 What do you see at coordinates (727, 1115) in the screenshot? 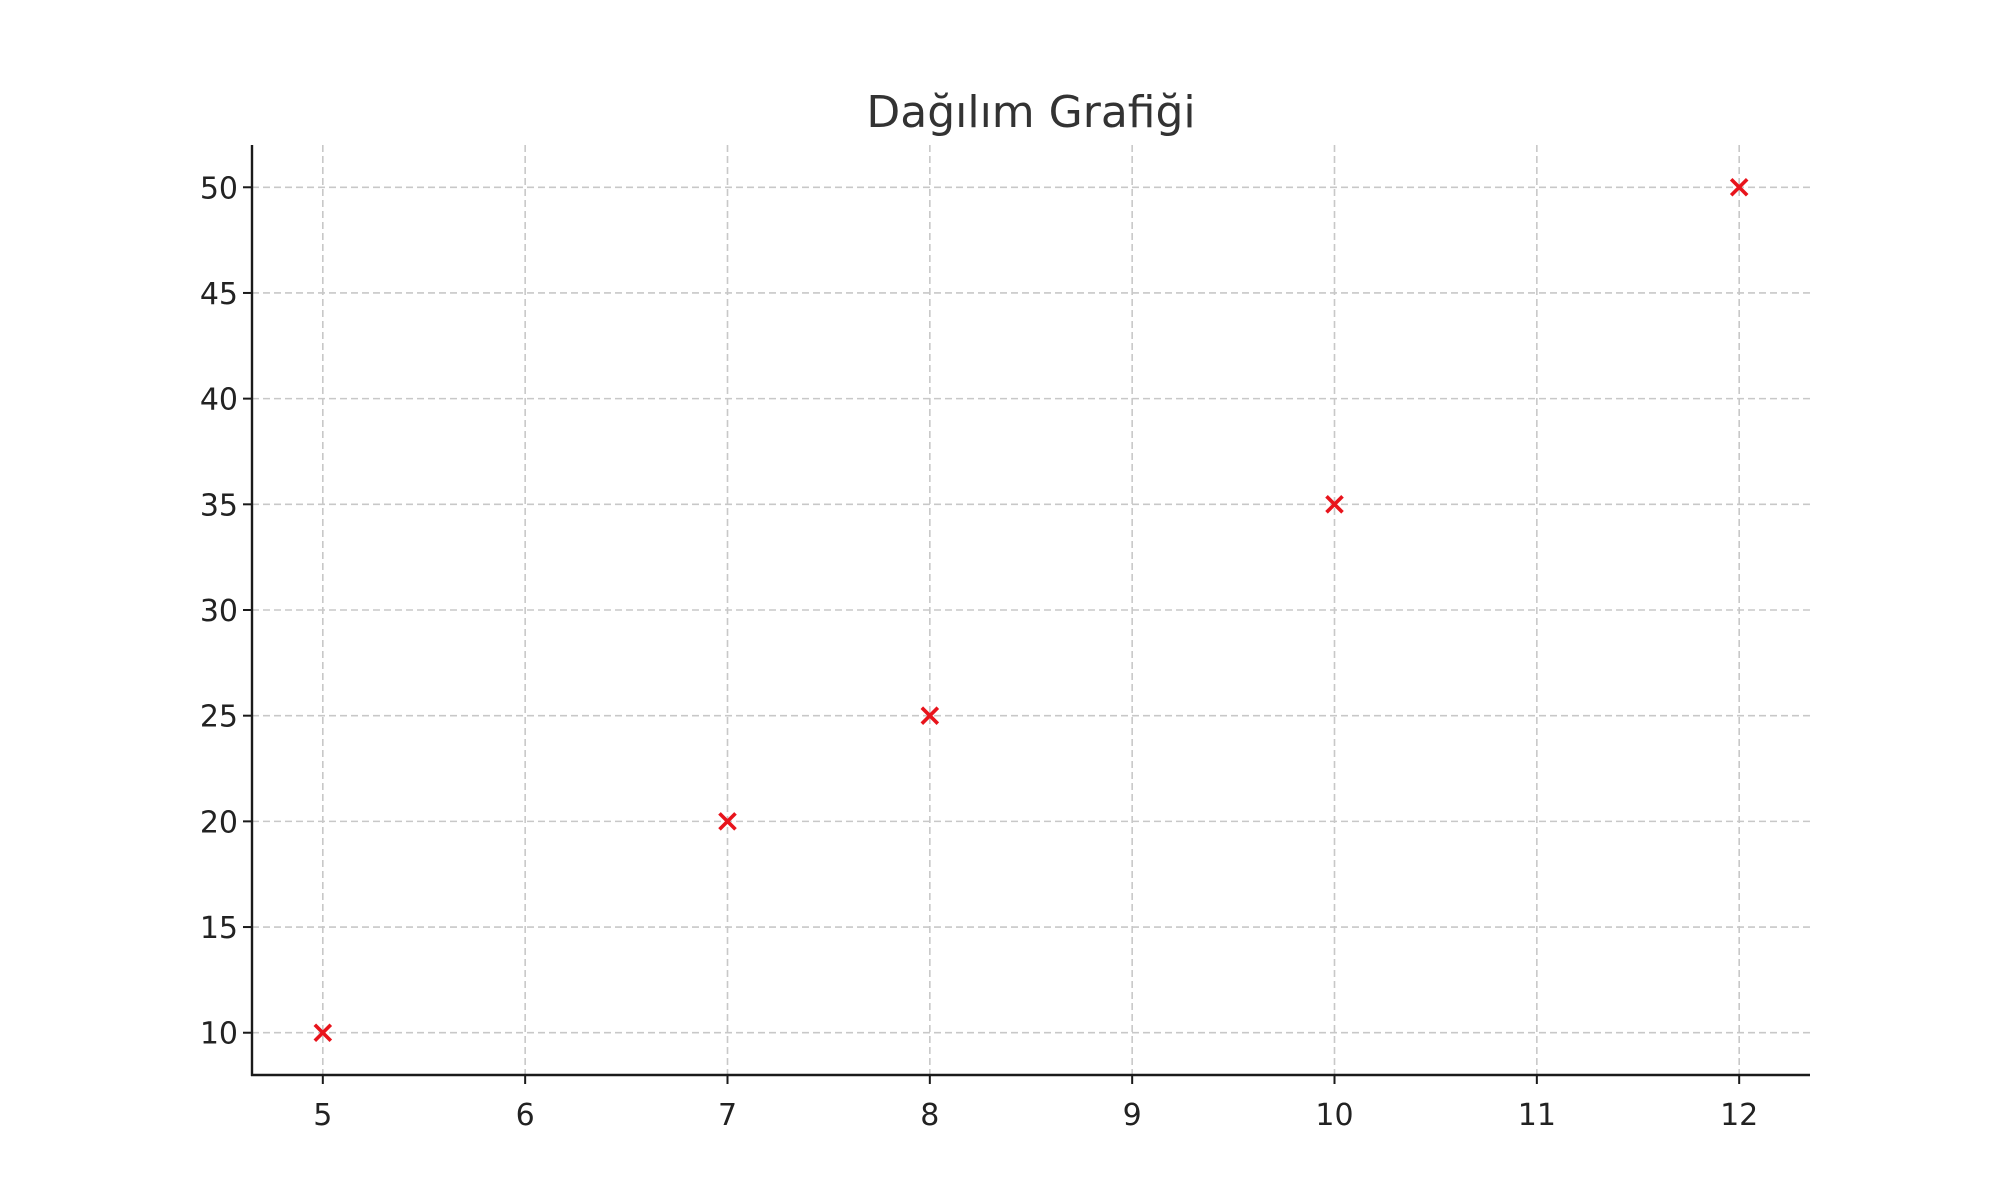
I see `x-tick-label: 7` at bounding box center [727, 1115].